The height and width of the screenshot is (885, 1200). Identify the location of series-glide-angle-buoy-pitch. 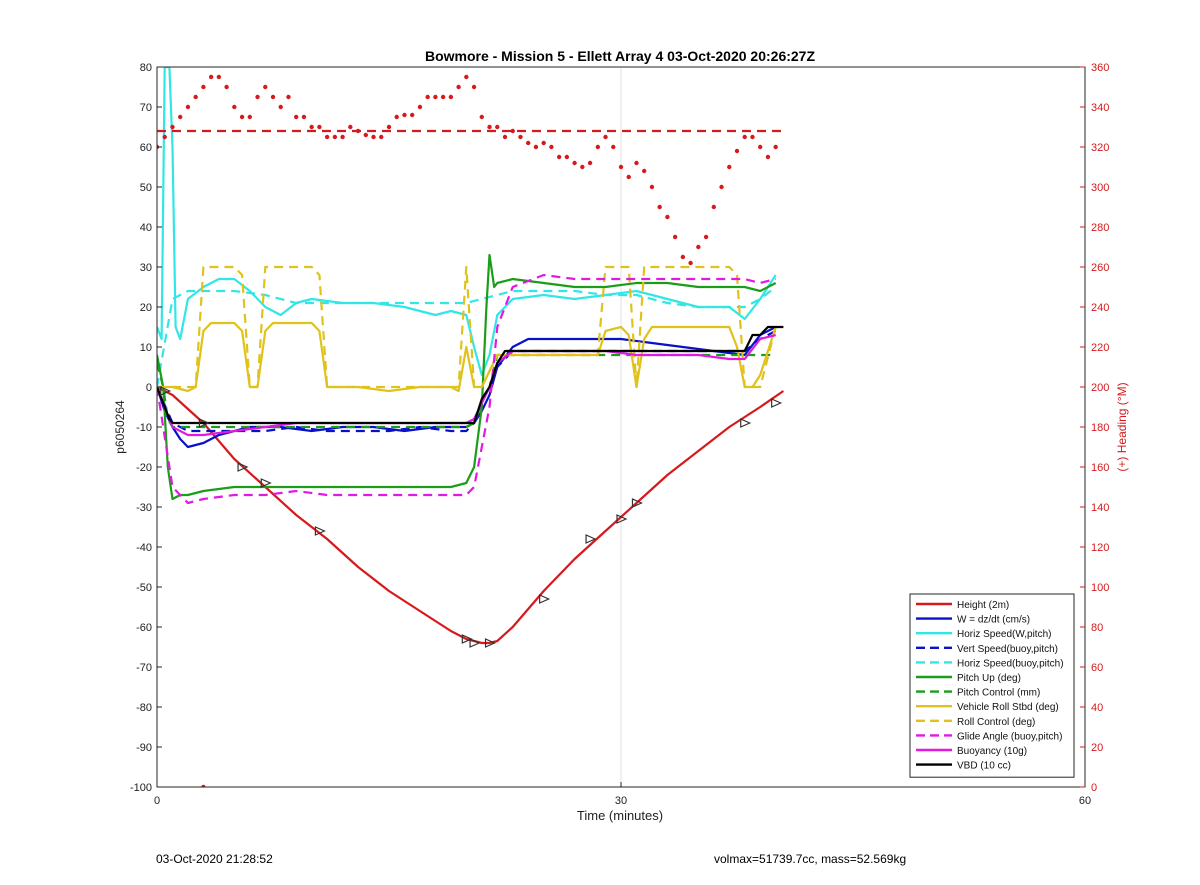
(466, 389).